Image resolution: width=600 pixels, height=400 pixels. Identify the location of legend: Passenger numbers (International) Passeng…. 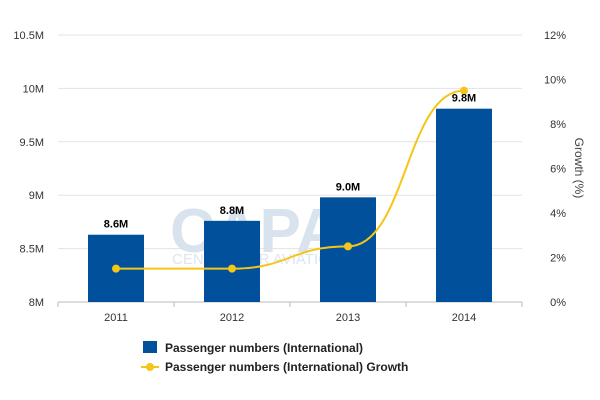
(274, 357).